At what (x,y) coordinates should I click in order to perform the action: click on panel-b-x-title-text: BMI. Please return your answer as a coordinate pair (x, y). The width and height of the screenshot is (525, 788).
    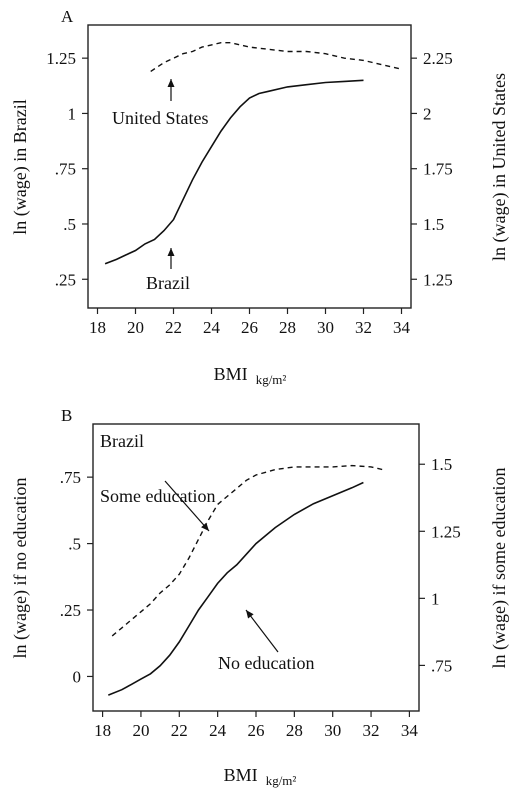
    Looking at the image, I should click on (241, 775).